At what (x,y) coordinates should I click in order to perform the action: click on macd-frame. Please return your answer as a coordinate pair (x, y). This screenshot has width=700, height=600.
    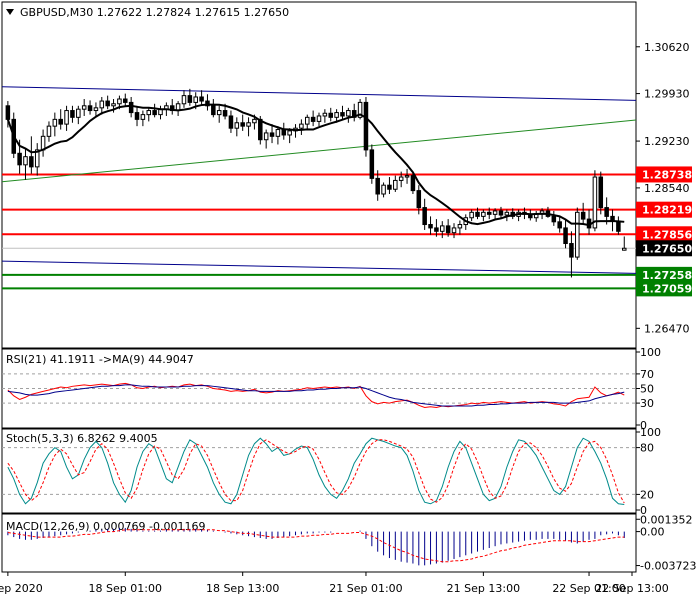
    Looking at the image, I should click on (319, 543).